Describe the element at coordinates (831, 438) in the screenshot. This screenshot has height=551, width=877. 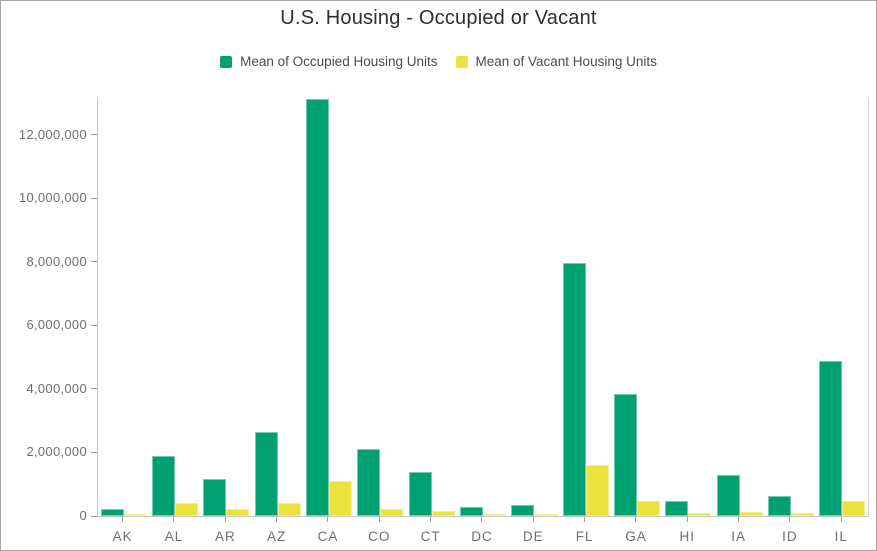
I see `bar-il-occupied` at that location.